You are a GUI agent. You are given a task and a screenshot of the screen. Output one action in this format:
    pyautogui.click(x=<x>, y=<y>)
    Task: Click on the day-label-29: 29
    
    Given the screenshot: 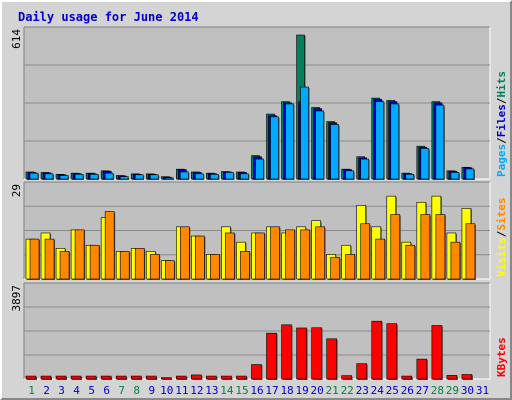 What is the action you would take?
    pyautogui.click(x=452, y=390)
    